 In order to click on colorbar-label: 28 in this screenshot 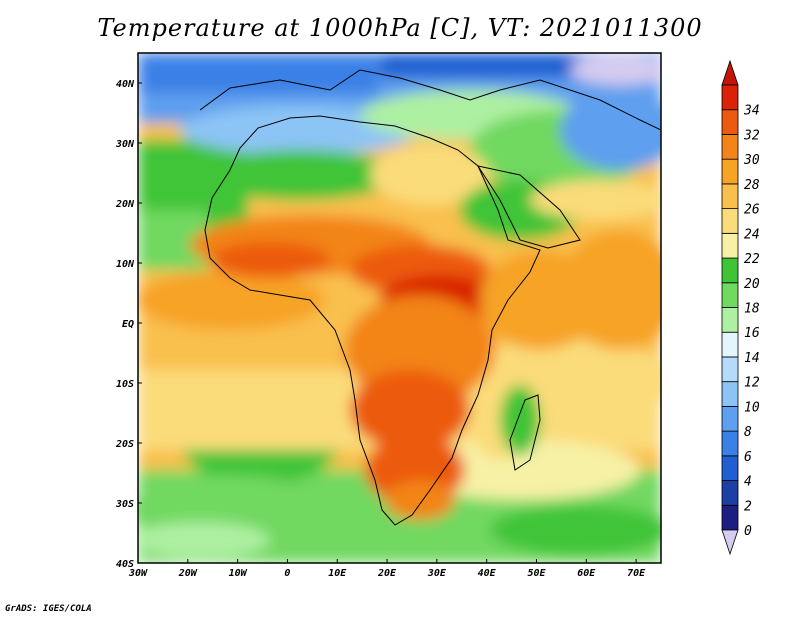, I will do `click(752, 185)`.